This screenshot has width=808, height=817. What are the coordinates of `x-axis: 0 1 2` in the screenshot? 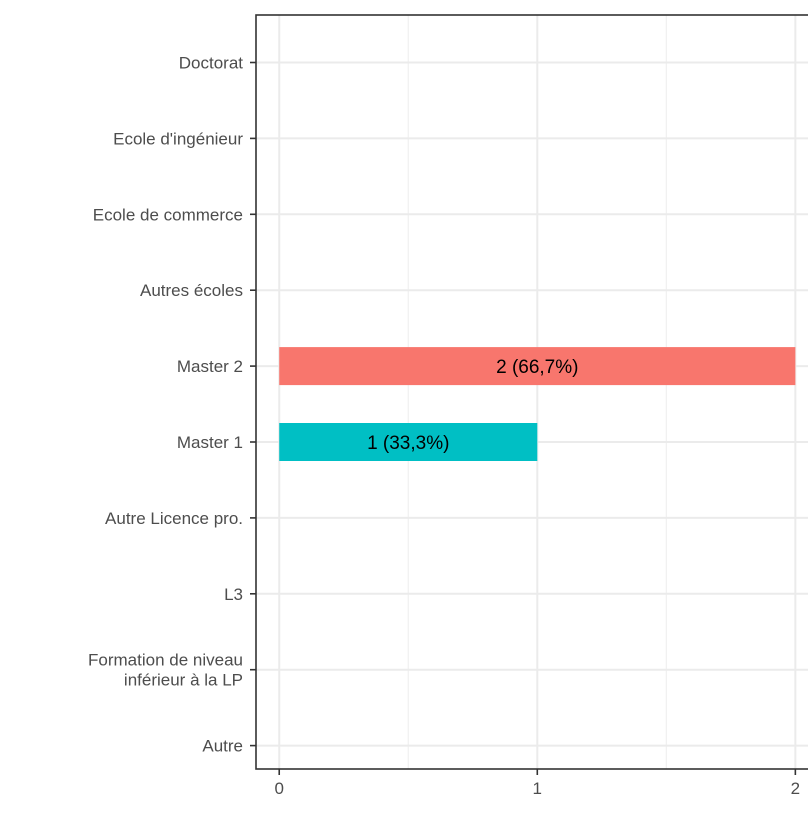 It's located at (537, 783).